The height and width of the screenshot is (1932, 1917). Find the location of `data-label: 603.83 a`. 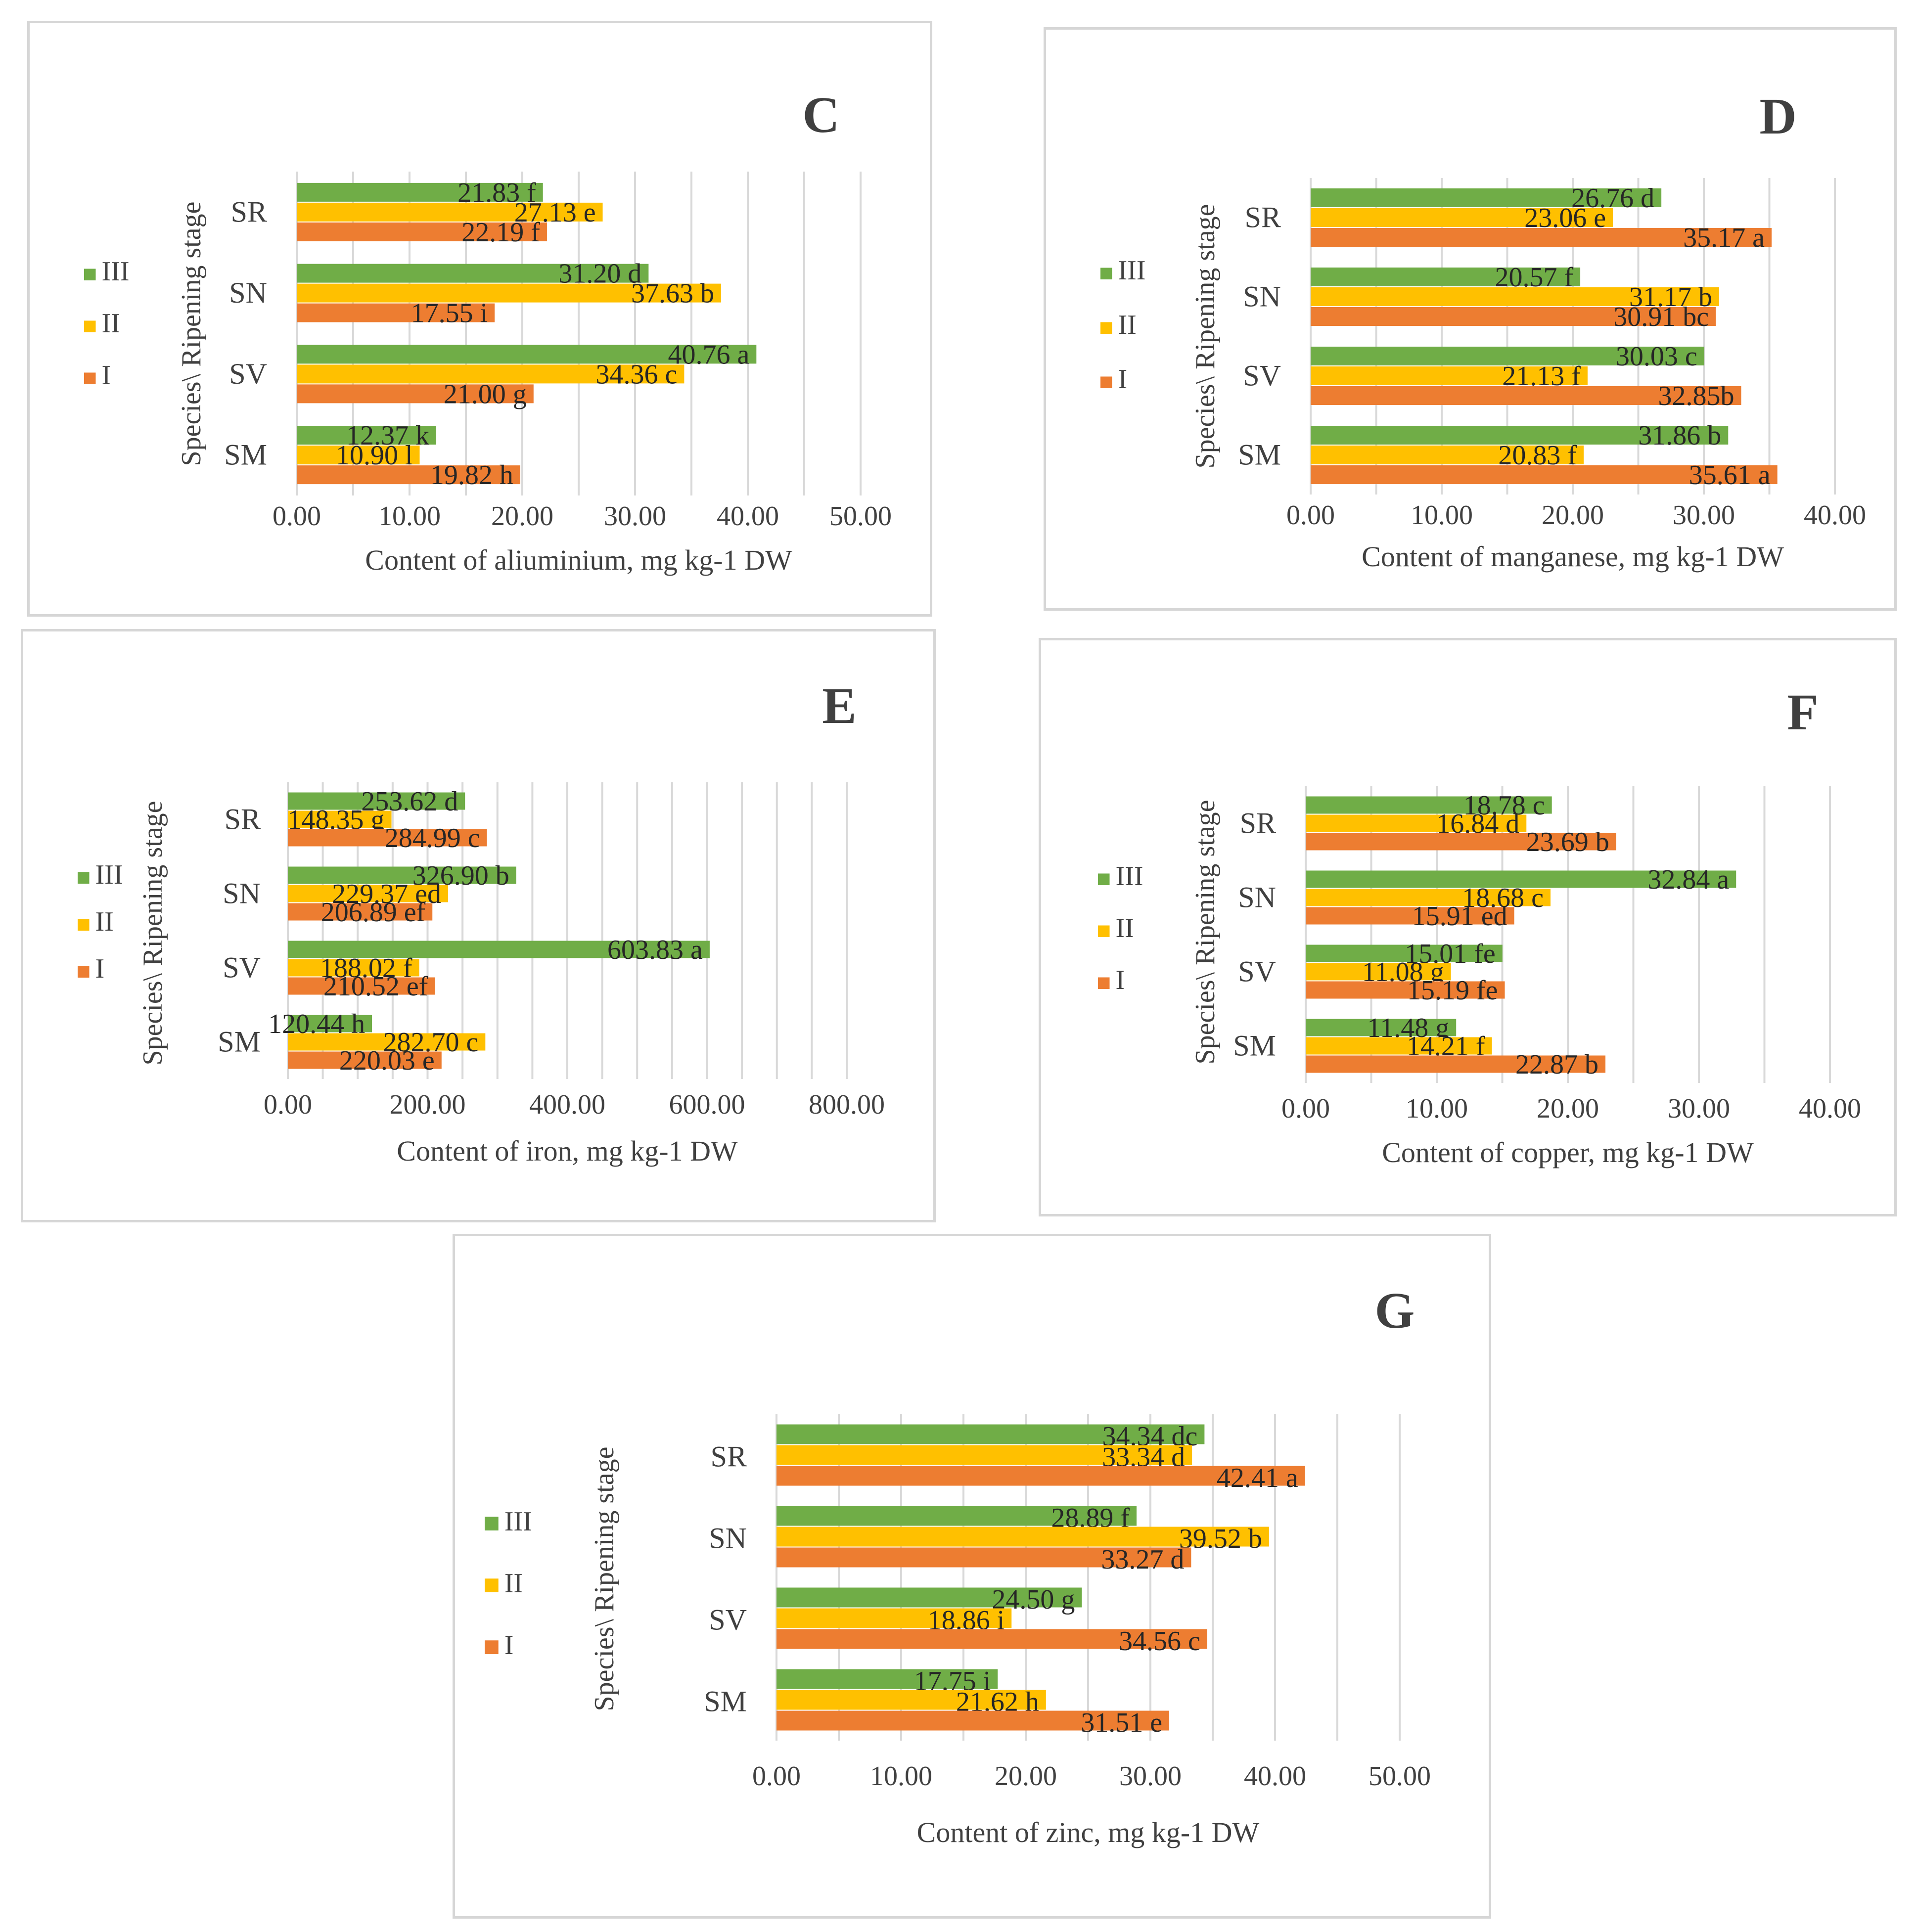

data-label: 603.83 a is located at coordinates (655, 950).